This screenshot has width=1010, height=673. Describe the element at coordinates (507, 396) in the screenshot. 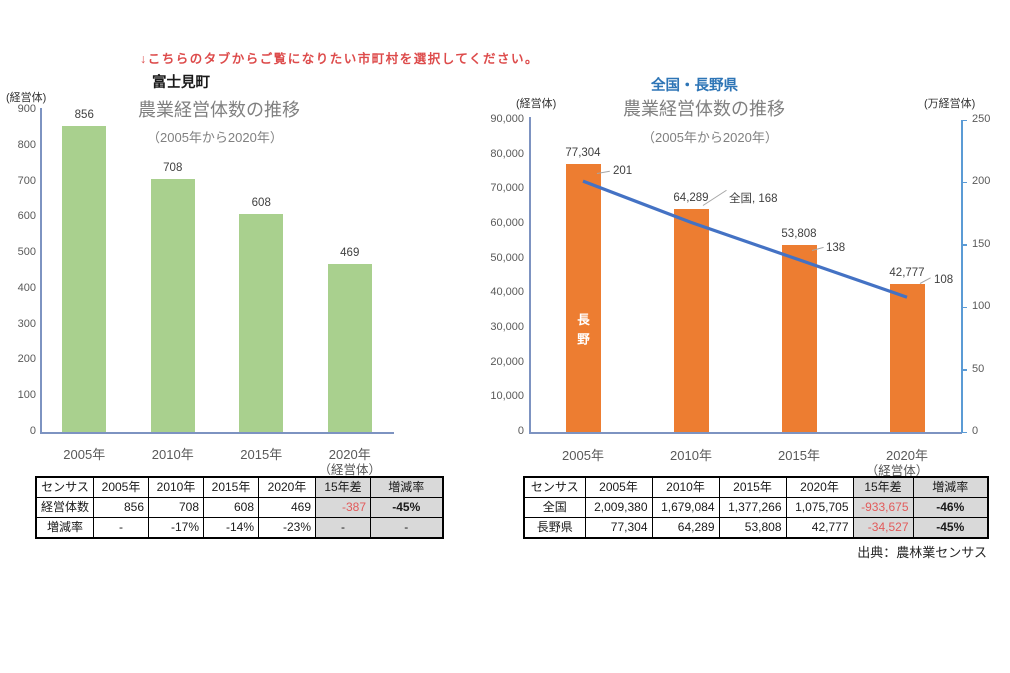

I see `y-tick-label: 10,000` at that location.